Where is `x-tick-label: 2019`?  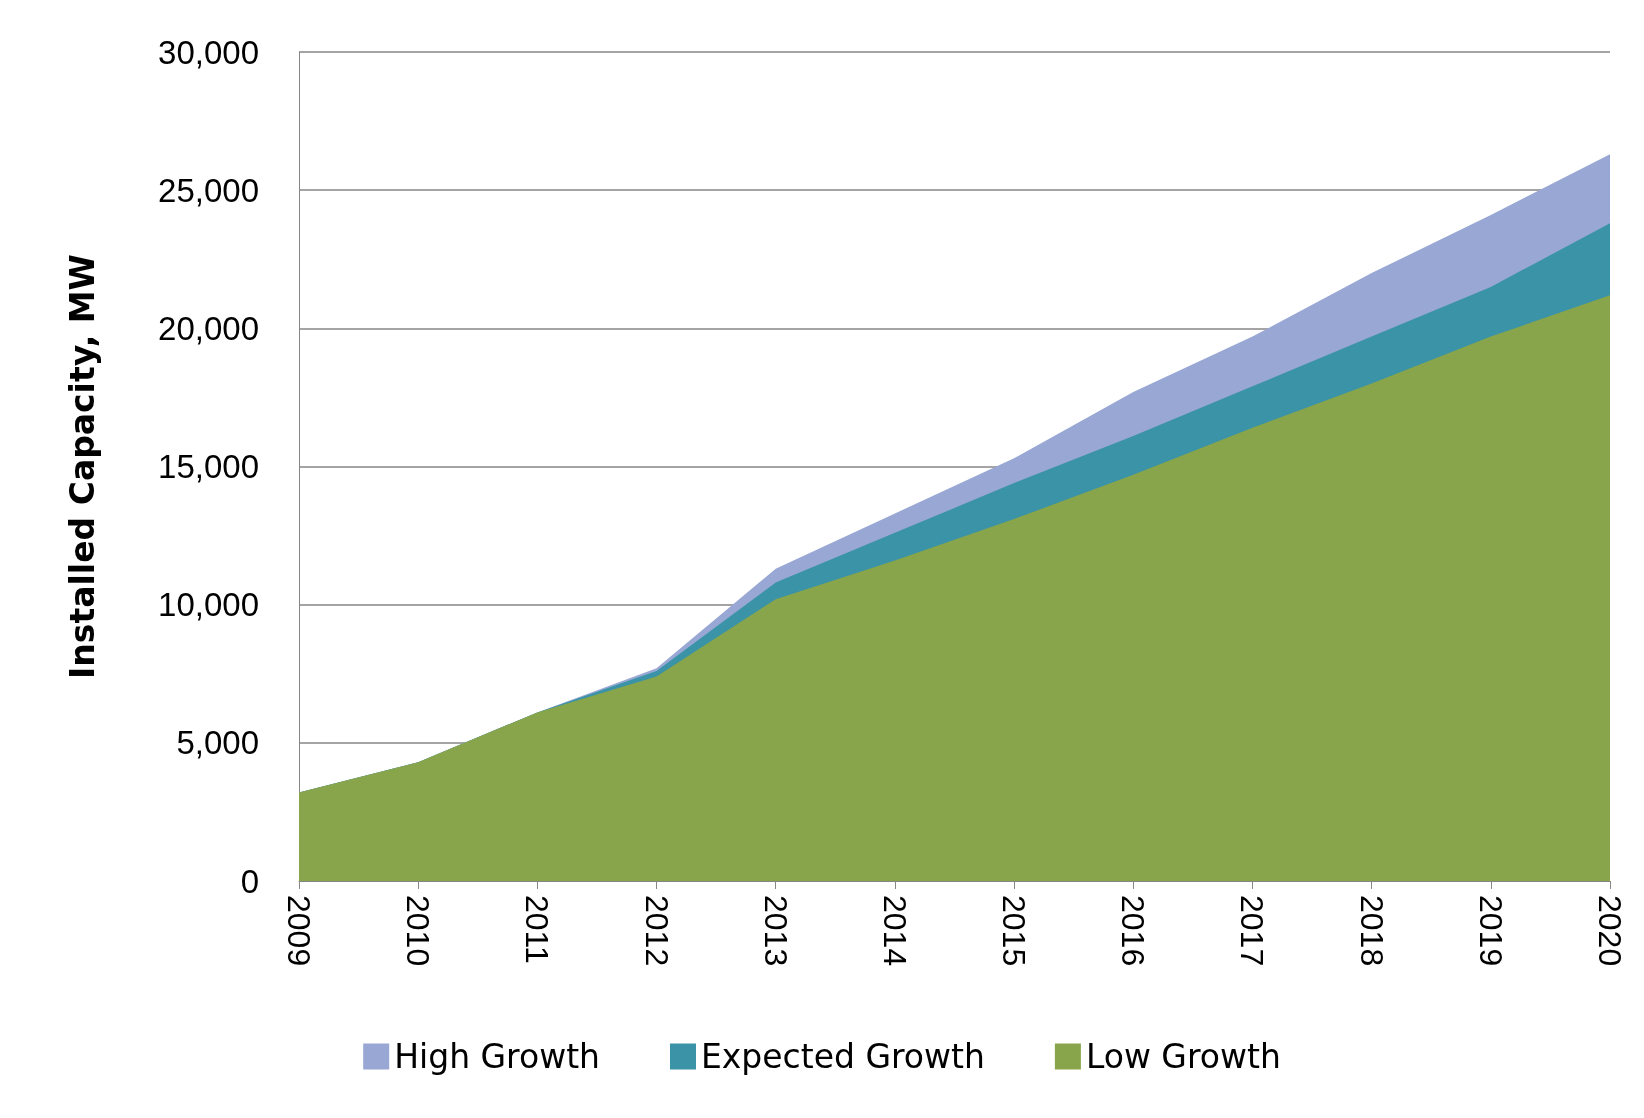
x-tick-label: 2019 is located at coordinates (1490, 931).